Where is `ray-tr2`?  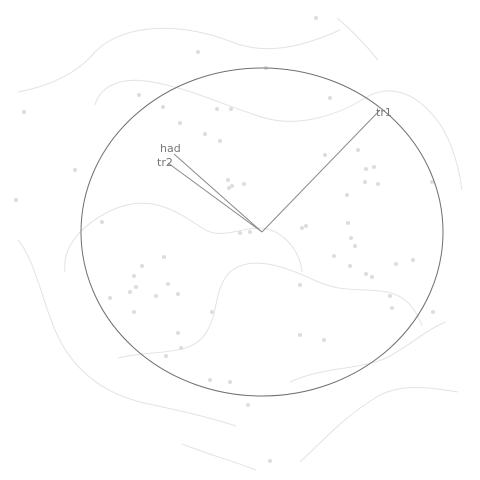
ray-tr2 is located at coordinates (215, 197).